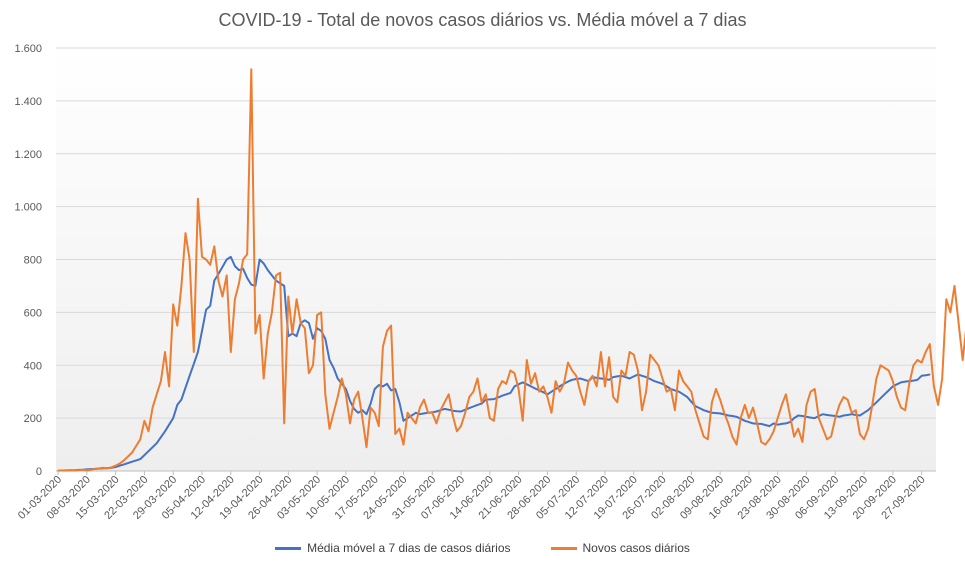 Image resolution: width=965 pixels, height=575 pixels. I want to click on y-tick-label: 1.200, so click(28, 155).